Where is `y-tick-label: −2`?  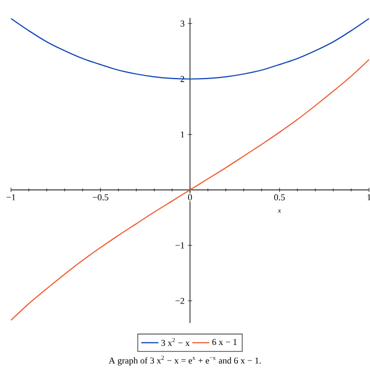 y-tick-label: −2 is located at coordinates (180, 301).